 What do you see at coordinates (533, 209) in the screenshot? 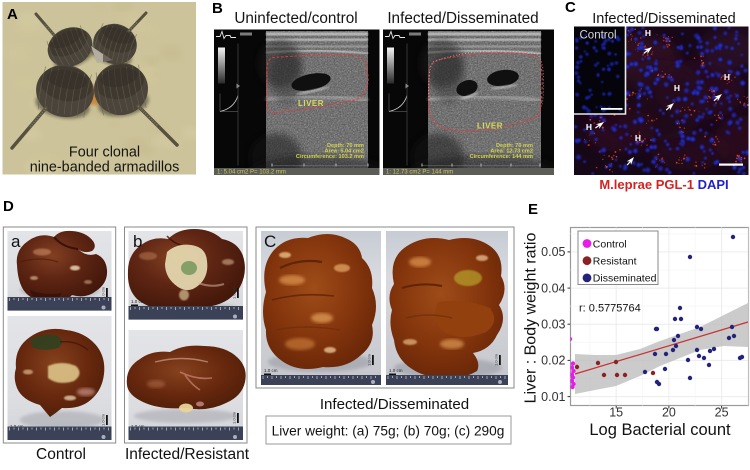
I see `svg-text: E` at bounding box center [533, 209].